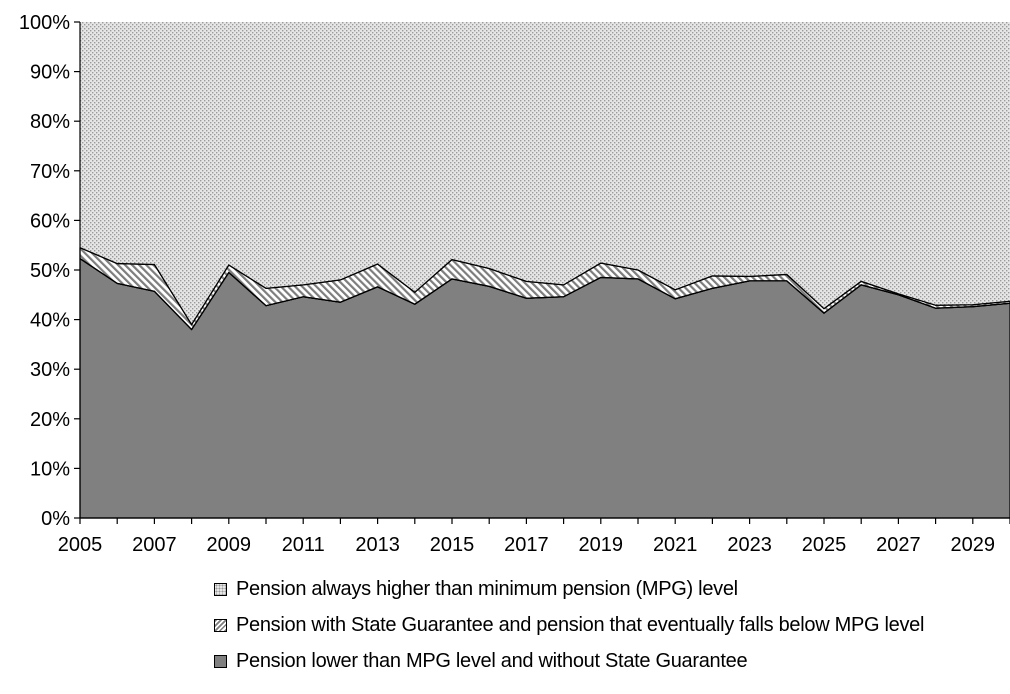 Image resolution: width=1010 pixels, height=694 pixels. Describe the element at coordinates (377, 545) in the screenshot. I see `x-tick-label: 2013` at that location.